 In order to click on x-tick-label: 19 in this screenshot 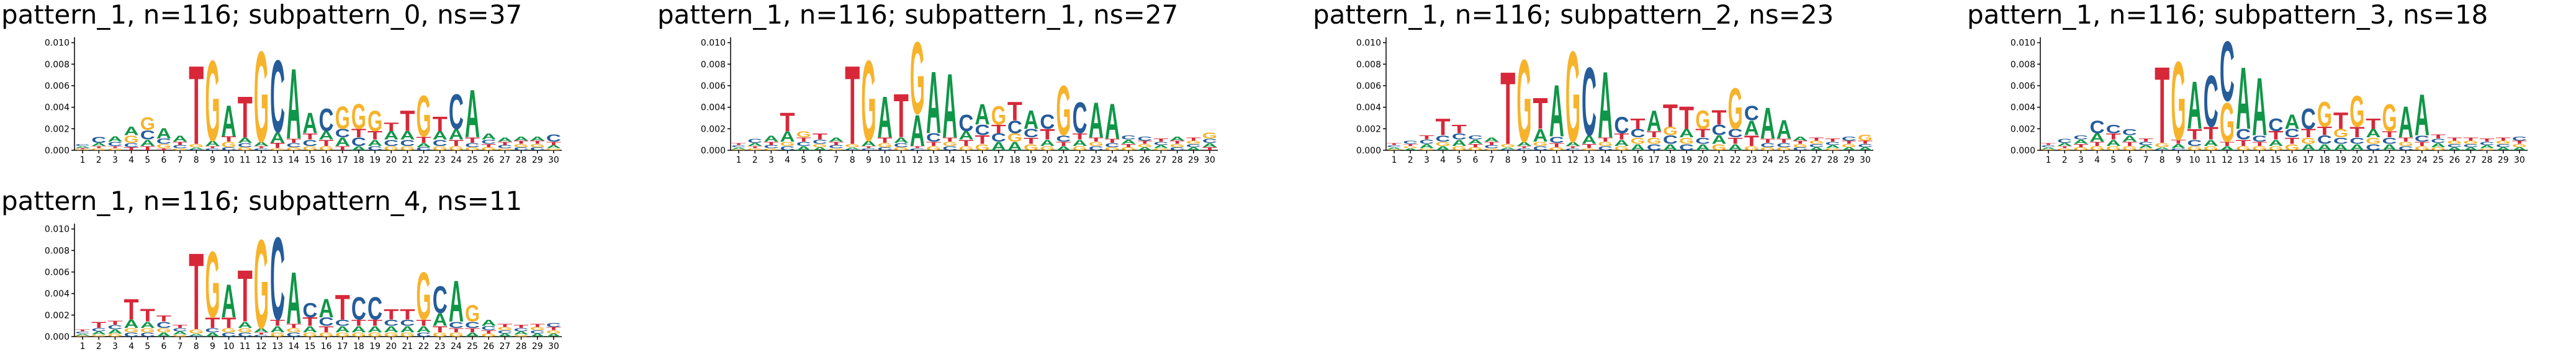, I will do `click(375, 160)`.